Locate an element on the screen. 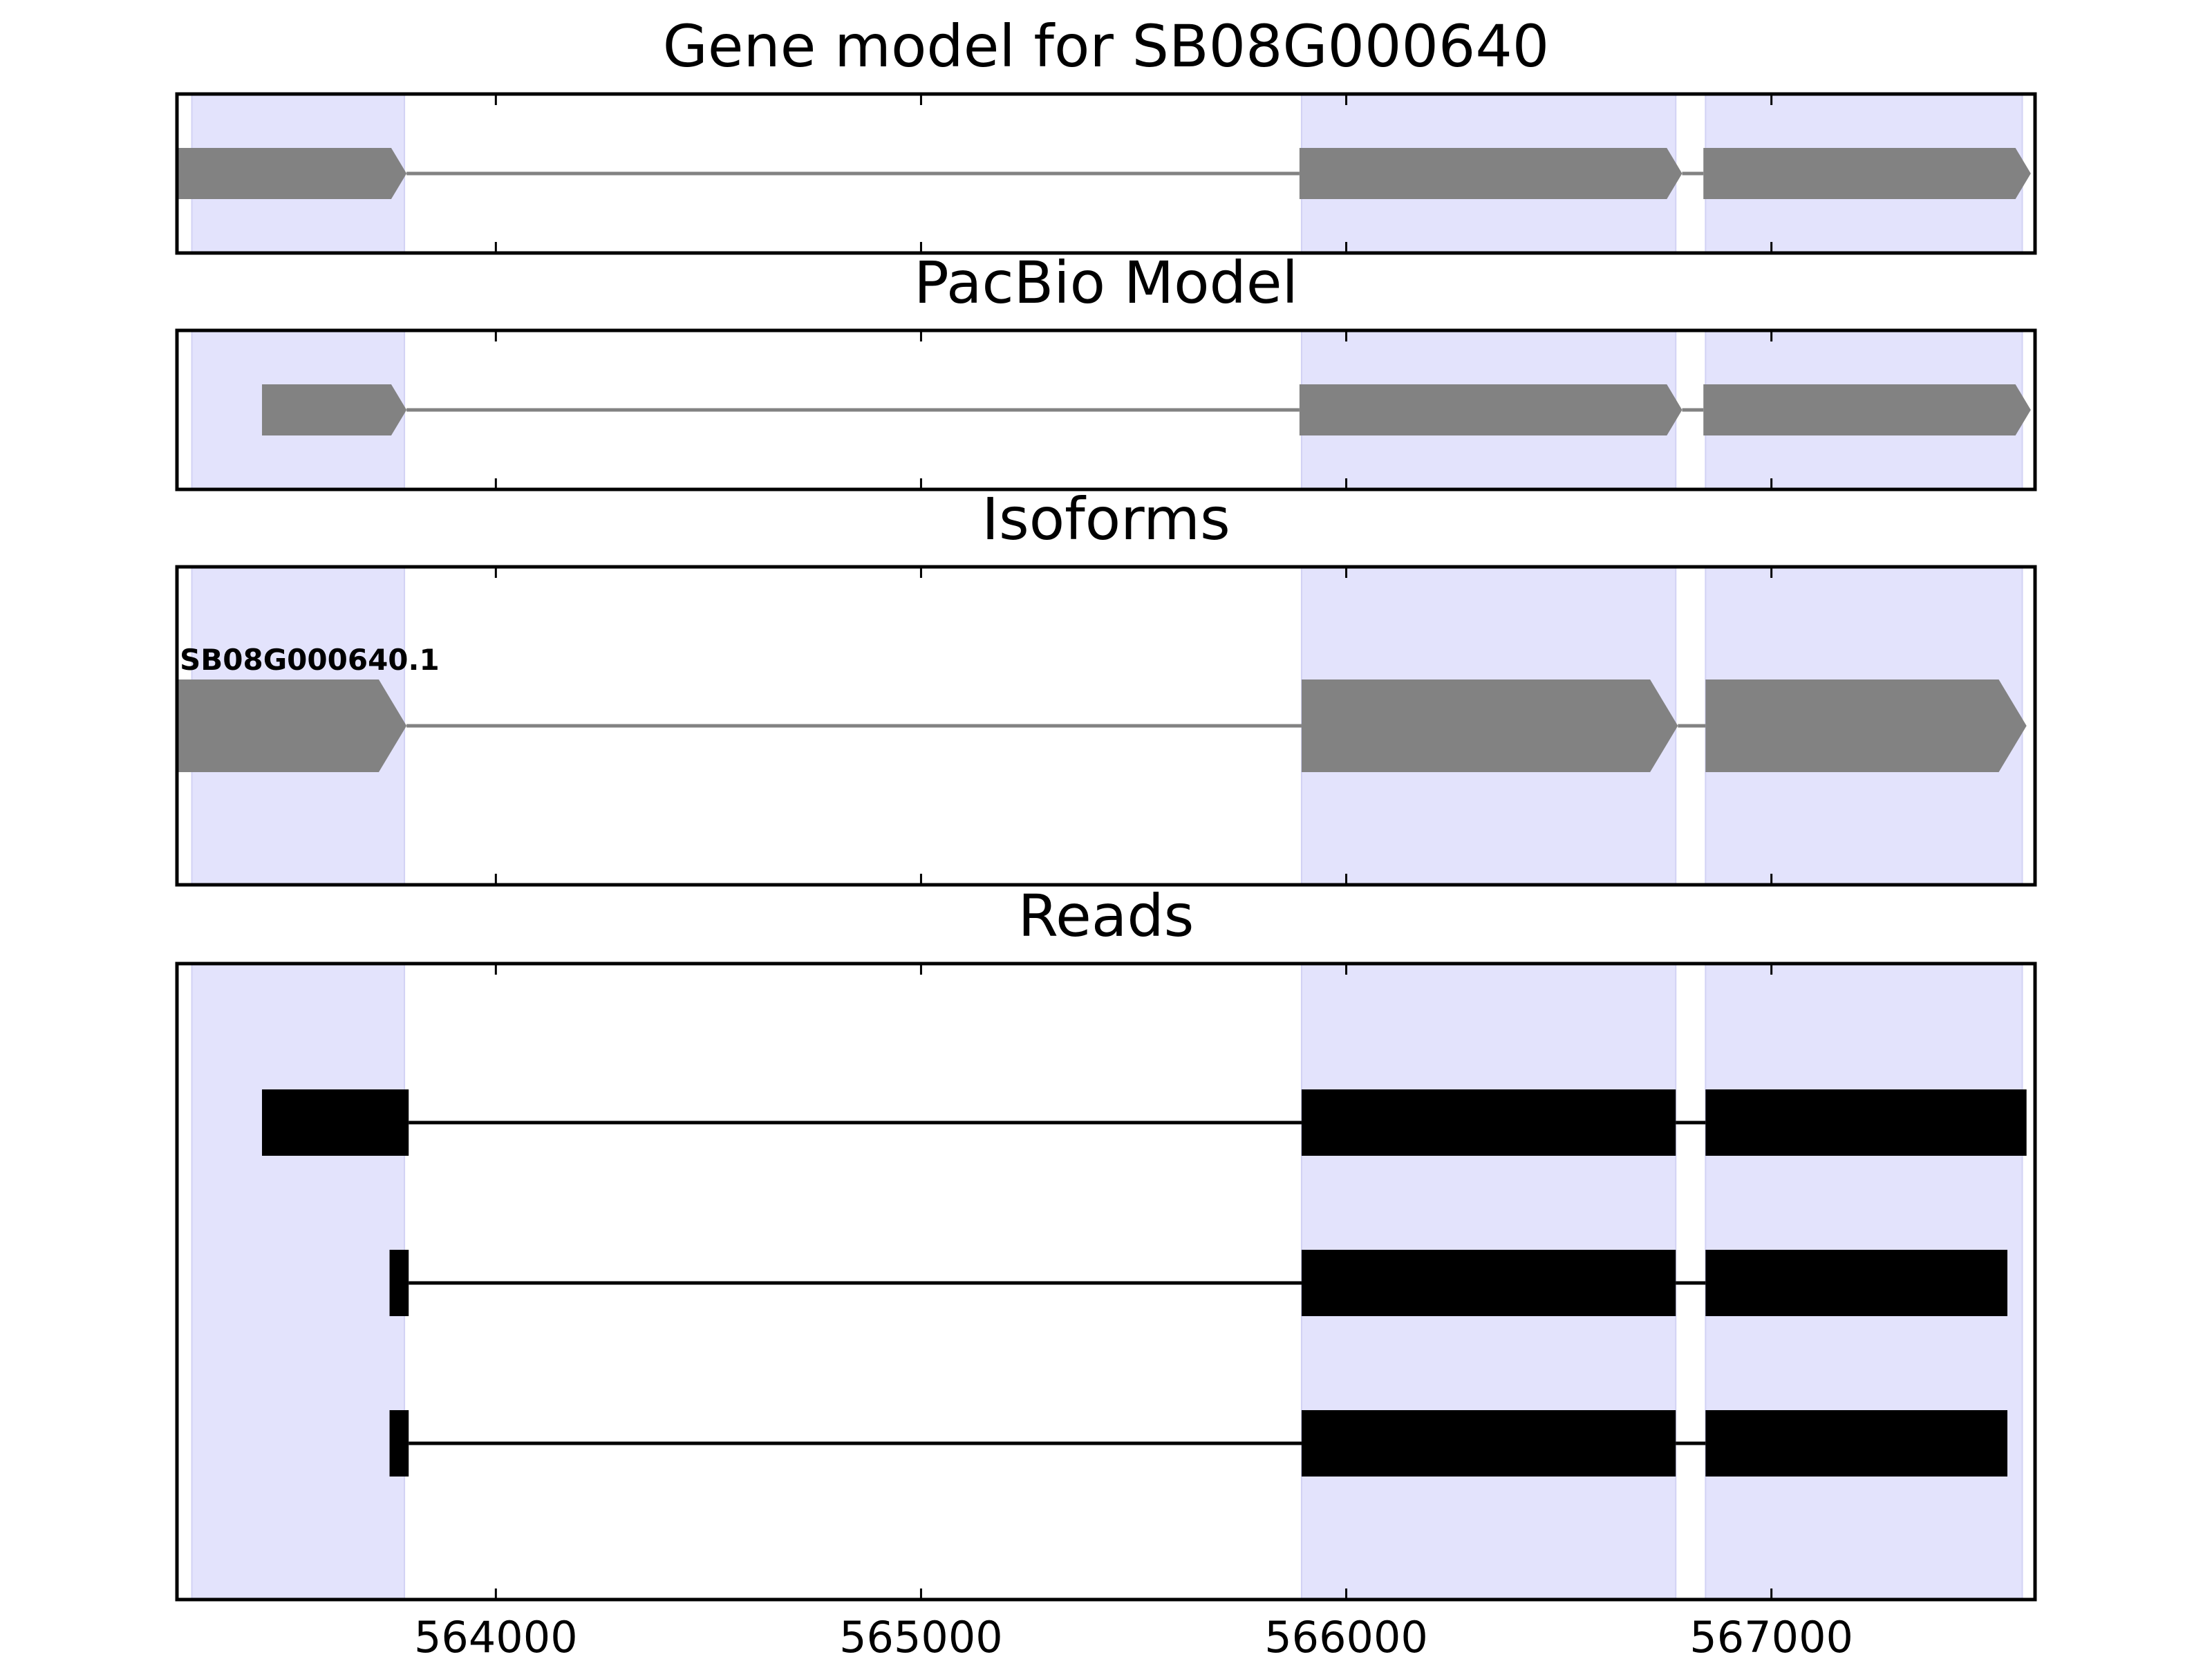  x-tick-label: 564000 is located at coordinates (496, 1635).